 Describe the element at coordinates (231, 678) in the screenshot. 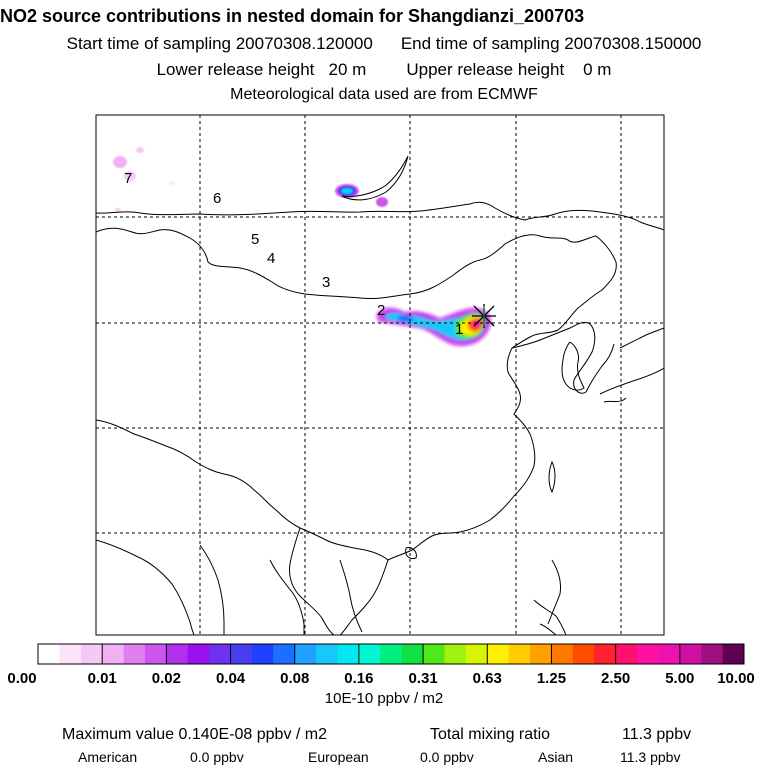

I see `colorbar-tick-label: 0.04` at that location.